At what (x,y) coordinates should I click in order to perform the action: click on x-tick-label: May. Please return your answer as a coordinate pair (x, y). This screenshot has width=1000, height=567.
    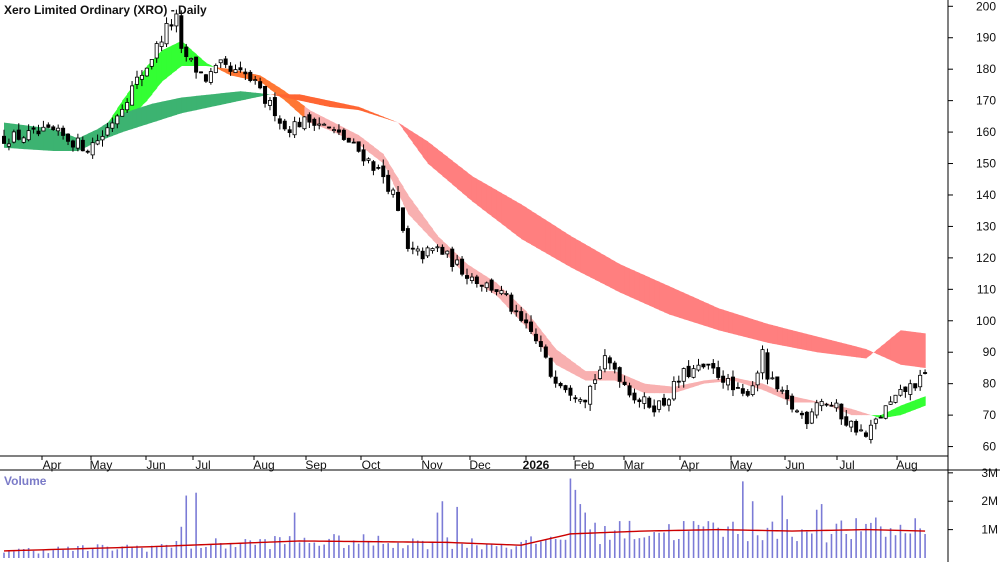
    Looking at the image, I should click on (741, 465).